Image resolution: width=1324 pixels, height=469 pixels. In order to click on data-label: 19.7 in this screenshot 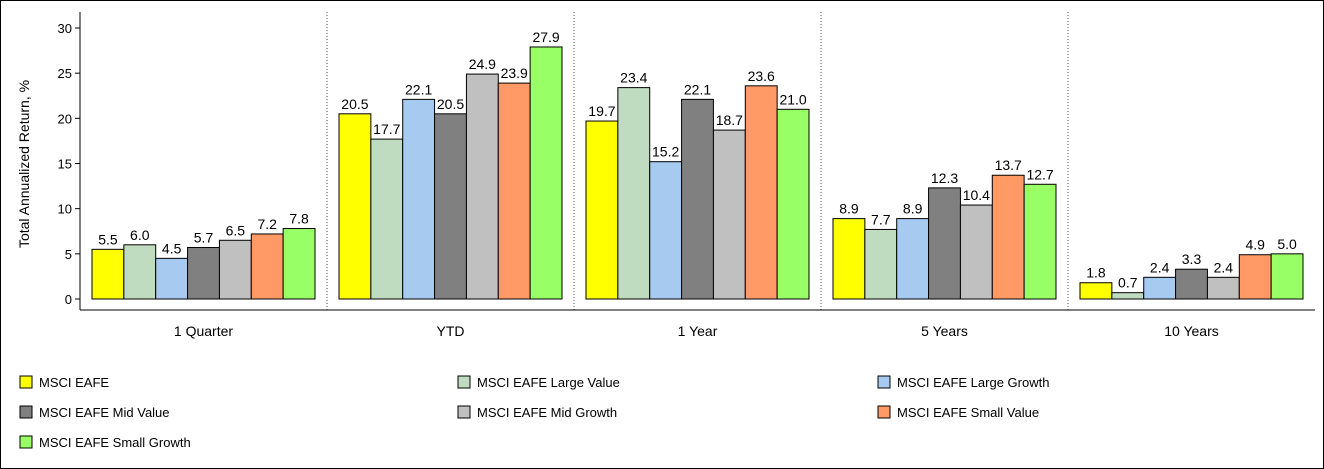, I will do `click(601, 111)`.